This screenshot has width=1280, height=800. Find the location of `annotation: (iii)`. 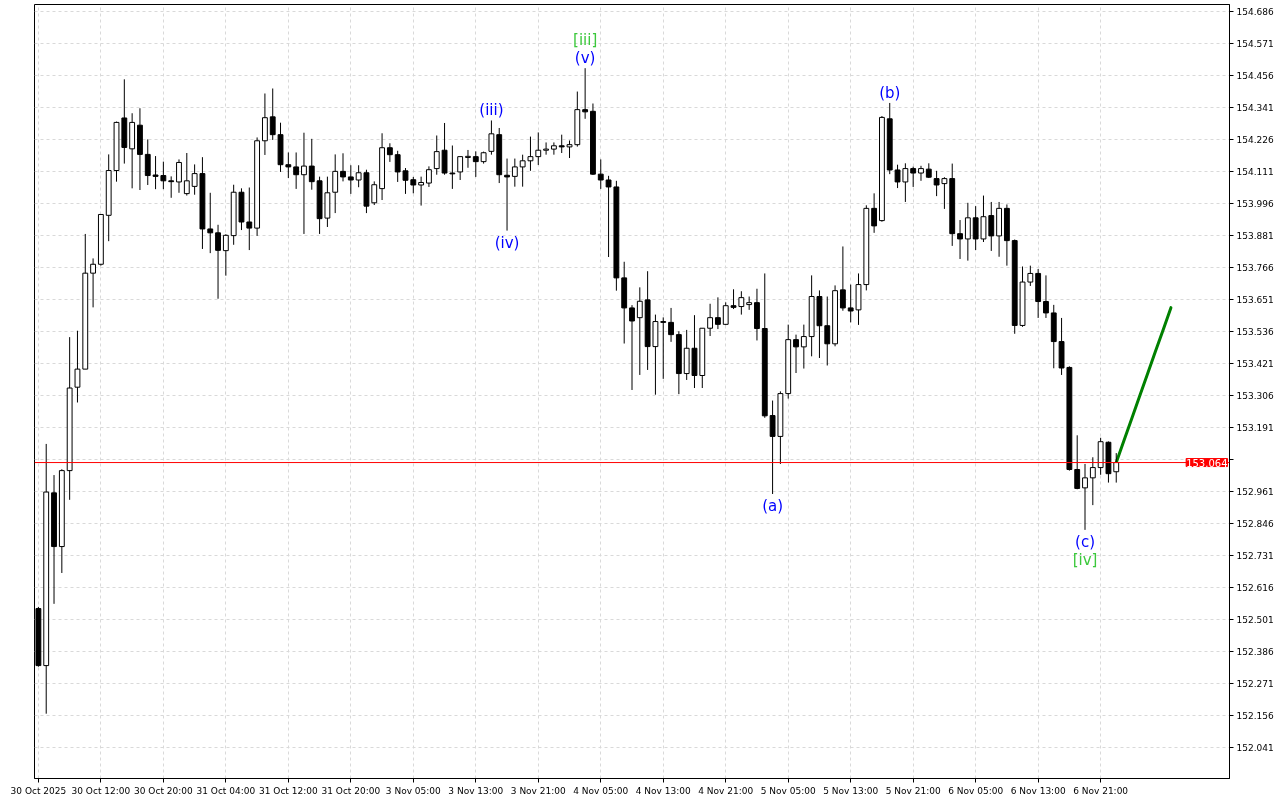

annotation: (iii) is located at coordinates (491, 110).